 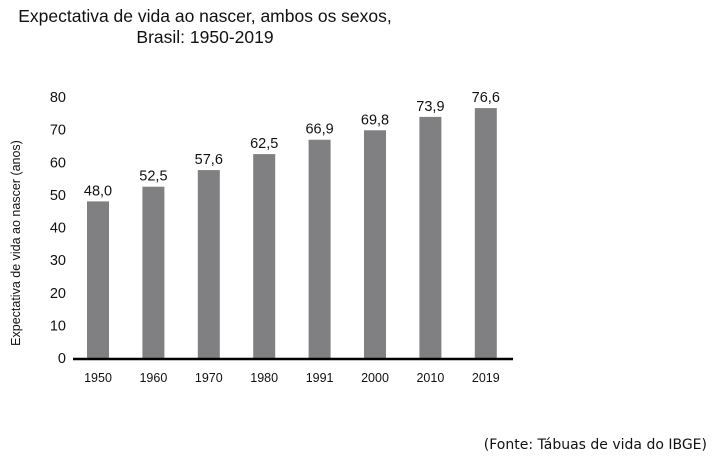 What do you see at coordinates (264, 256) in the screenshot?
I see `bar-1980` at bounding box center [264, 256].